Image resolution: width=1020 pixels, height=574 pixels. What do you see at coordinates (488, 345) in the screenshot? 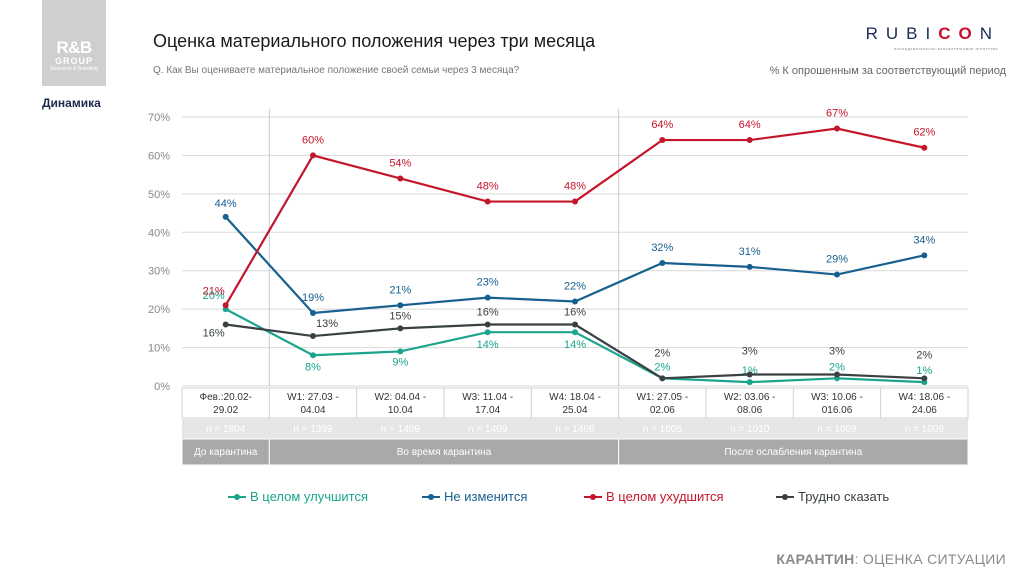
I see `data-label-improve: 14%` at bounding box center [488, 345].